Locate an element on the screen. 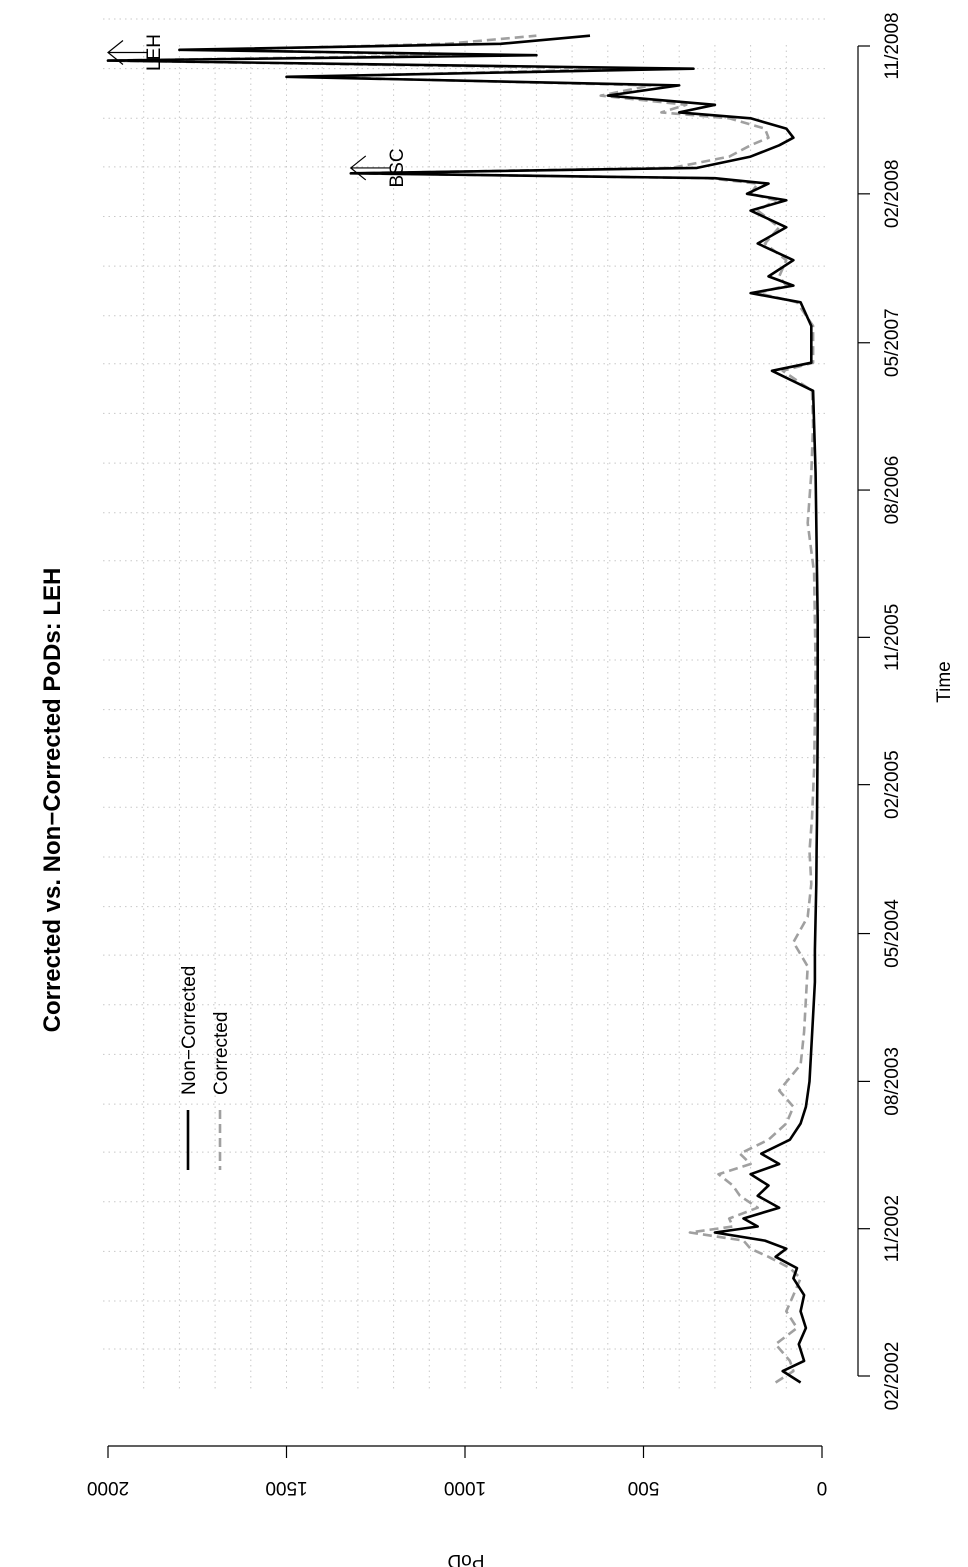 The height and width of the screenshot is (1567, 968). x-axis-title: Time is located at coordinates (944, 682).